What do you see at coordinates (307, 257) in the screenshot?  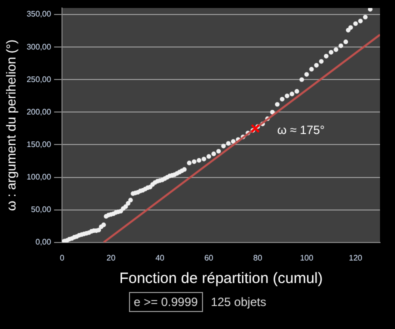 I see `x-tick-label: 100` at bounding box center [307, 257].